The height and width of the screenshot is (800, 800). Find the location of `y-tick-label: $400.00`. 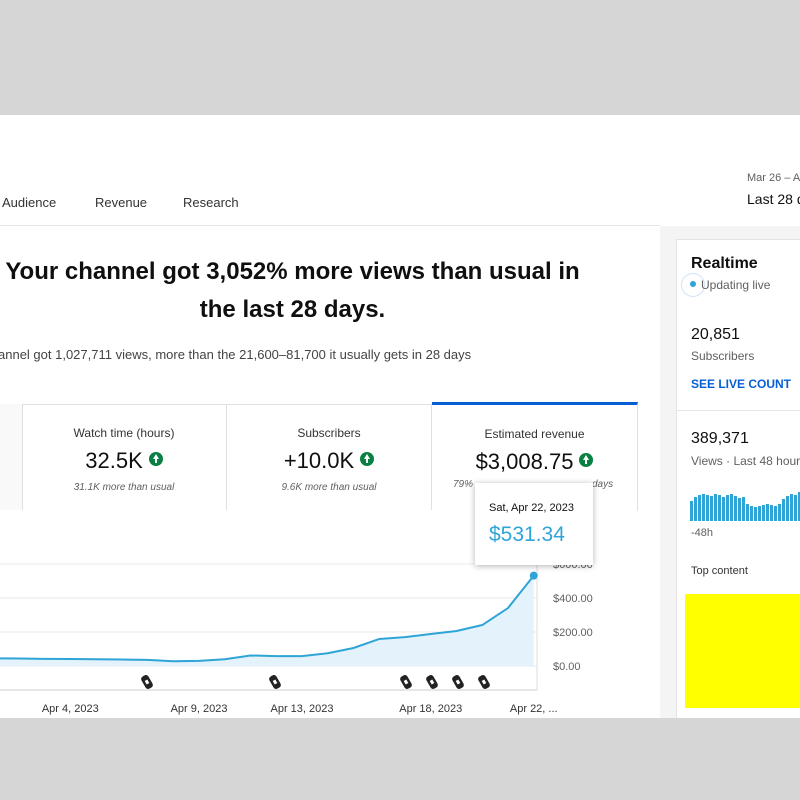

y-tick-label: $400.00 is located at coordinates (573, 599).